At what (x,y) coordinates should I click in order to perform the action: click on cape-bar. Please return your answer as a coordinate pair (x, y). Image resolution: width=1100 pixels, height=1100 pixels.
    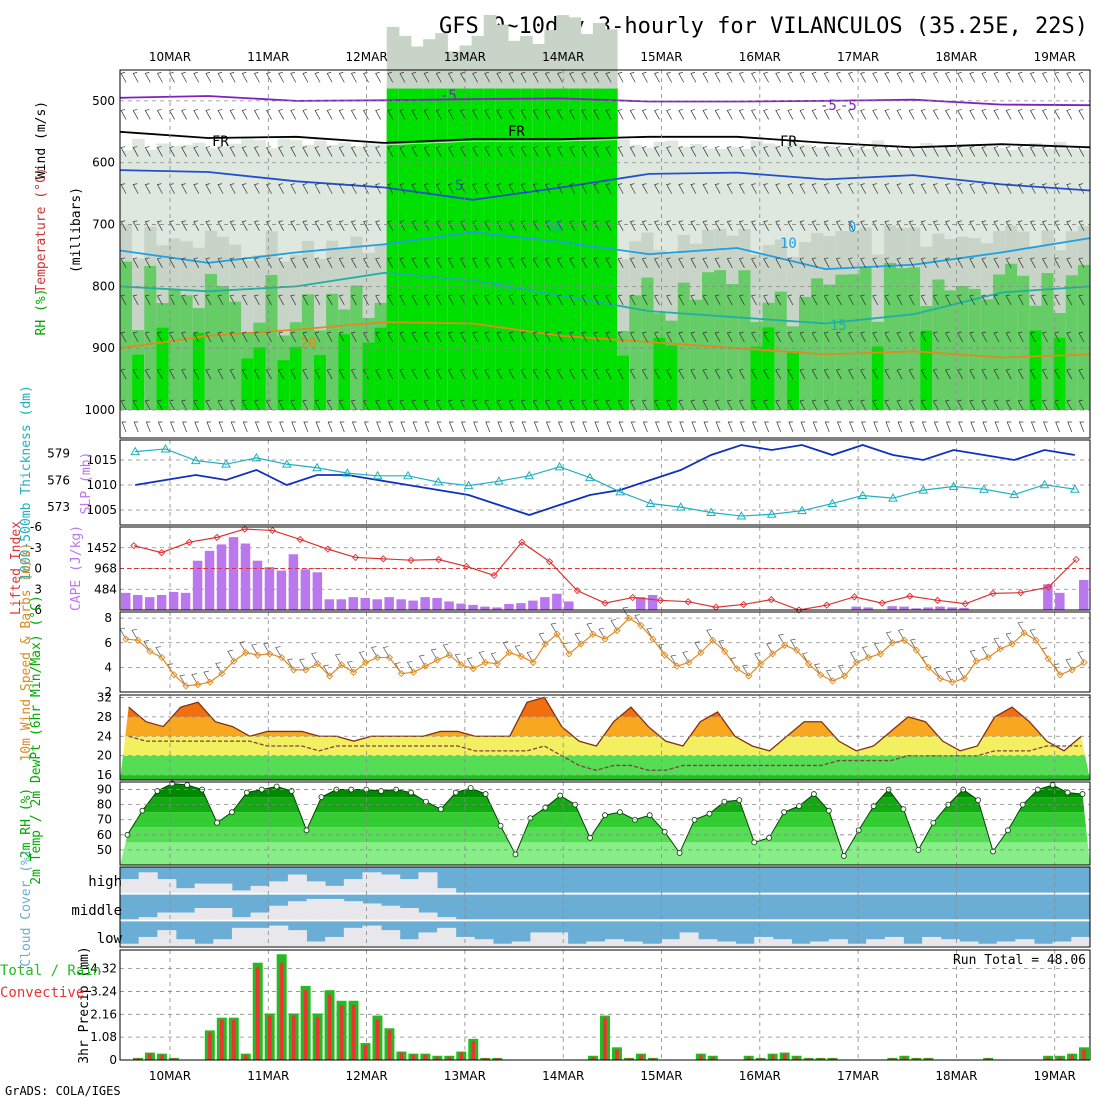
    Looking at the image, I should click on (209, 580).